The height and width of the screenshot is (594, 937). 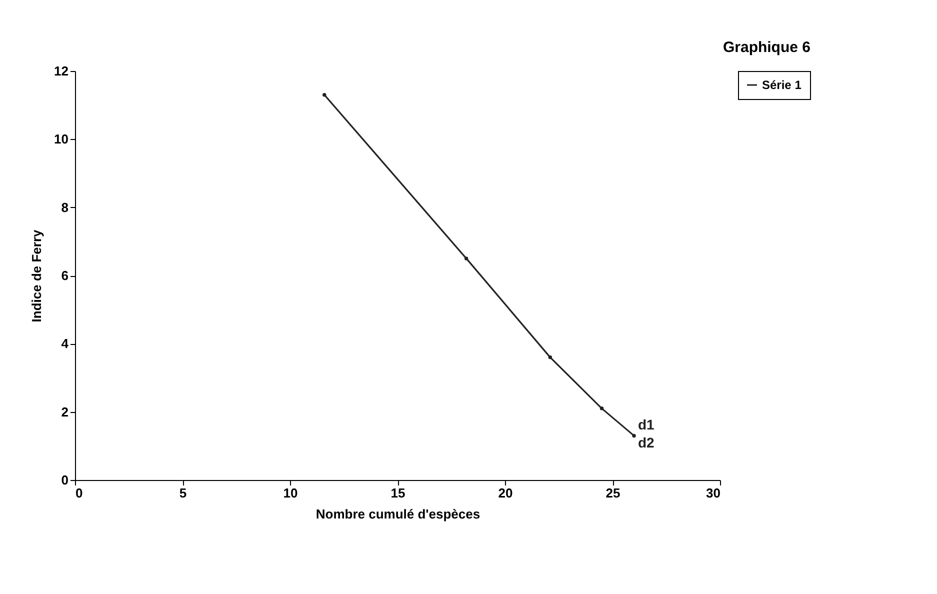 I want to click on text: Graphique 6, so click(x=766, y=47).